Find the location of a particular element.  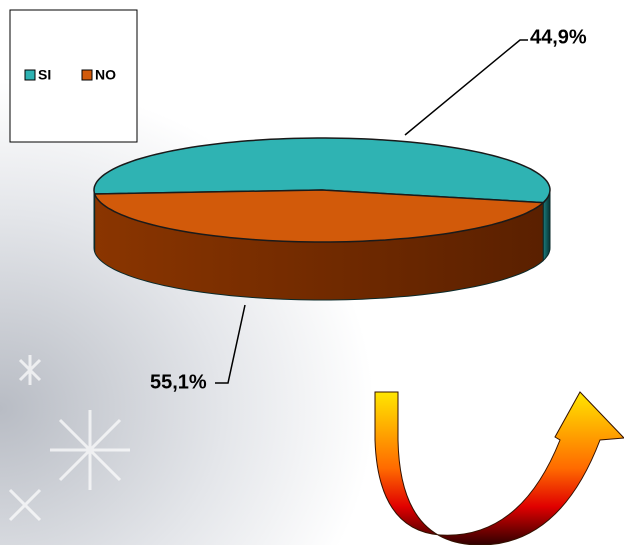

legend-label: SI is located at coordinates (44, 75).